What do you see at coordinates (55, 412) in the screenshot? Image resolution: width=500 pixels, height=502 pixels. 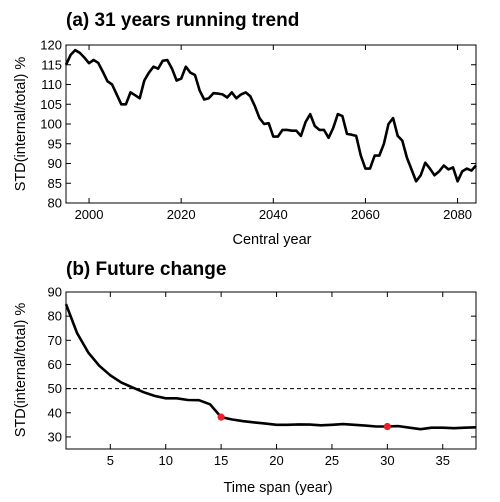 I see `panel-b-y-tick-label: 40` at bounding box center [55, 412].